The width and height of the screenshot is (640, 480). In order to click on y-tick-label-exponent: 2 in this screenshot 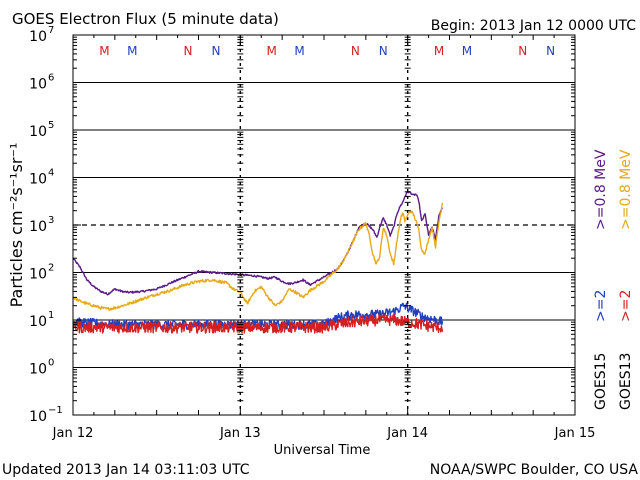, I will do `click(51, 268)`.